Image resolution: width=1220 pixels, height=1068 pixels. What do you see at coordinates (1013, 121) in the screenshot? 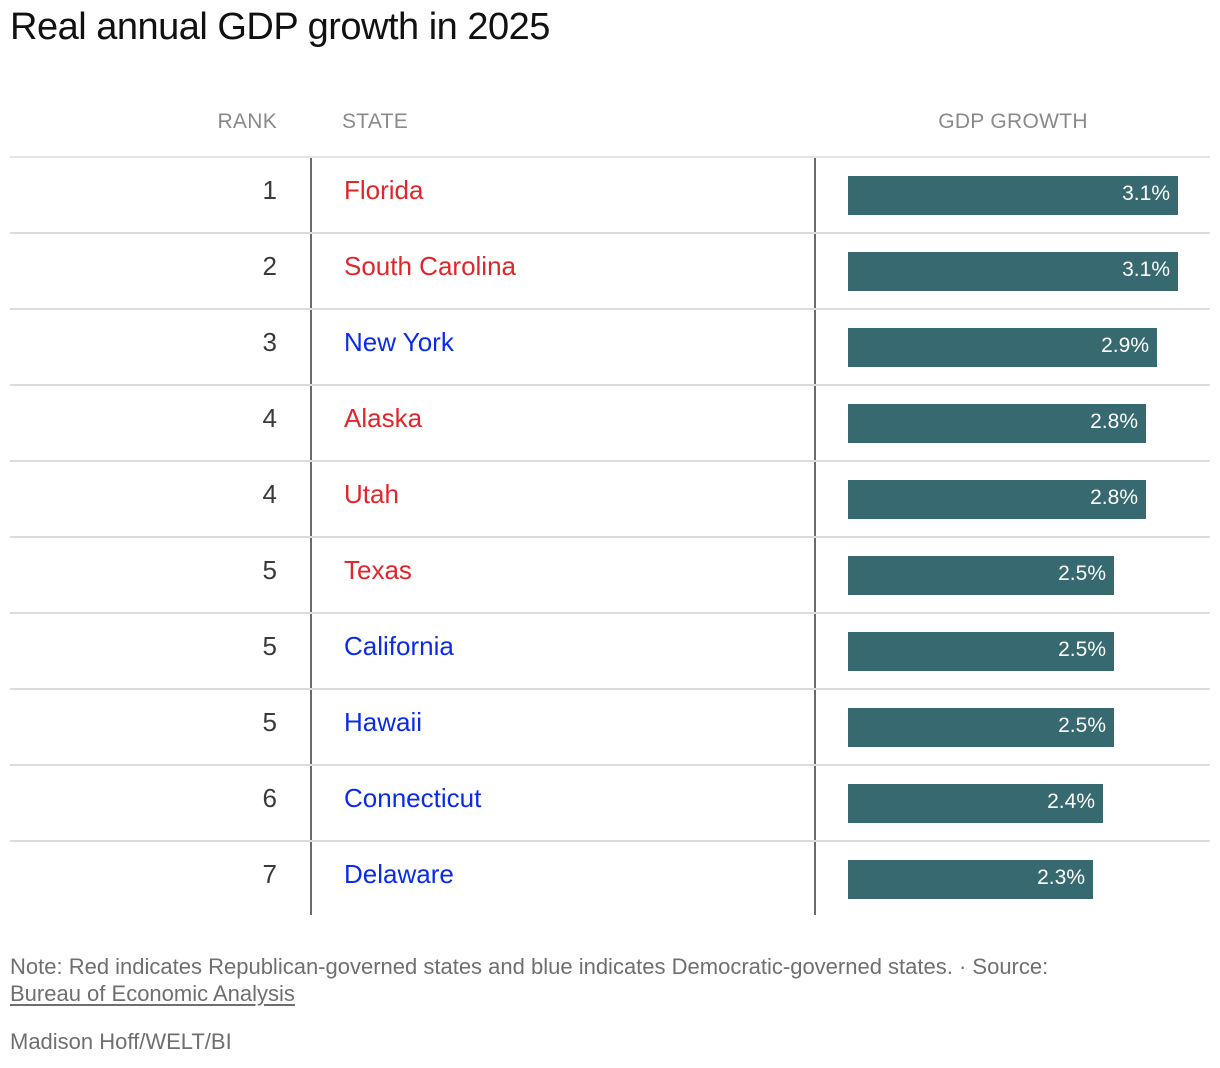
I see `column-header-gdp-growth: GDP GROWTH` at bounding box center [1013, 121].